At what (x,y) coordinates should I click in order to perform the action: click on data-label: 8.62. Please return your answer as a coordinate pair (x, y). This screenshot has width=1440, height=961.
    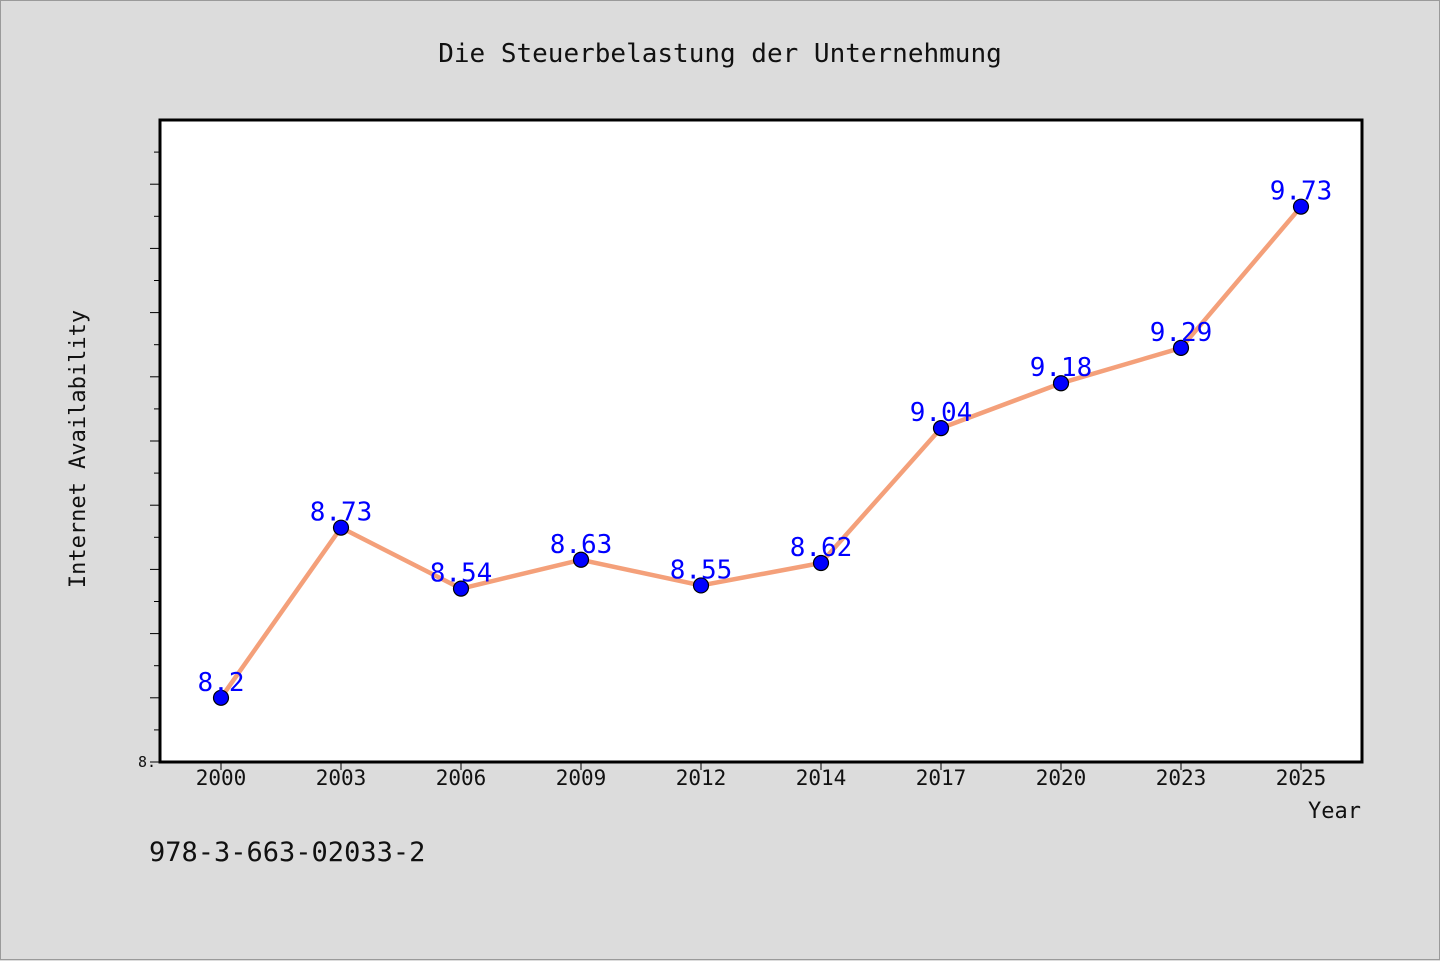
    Looking at the image, I should click on (821, 548).